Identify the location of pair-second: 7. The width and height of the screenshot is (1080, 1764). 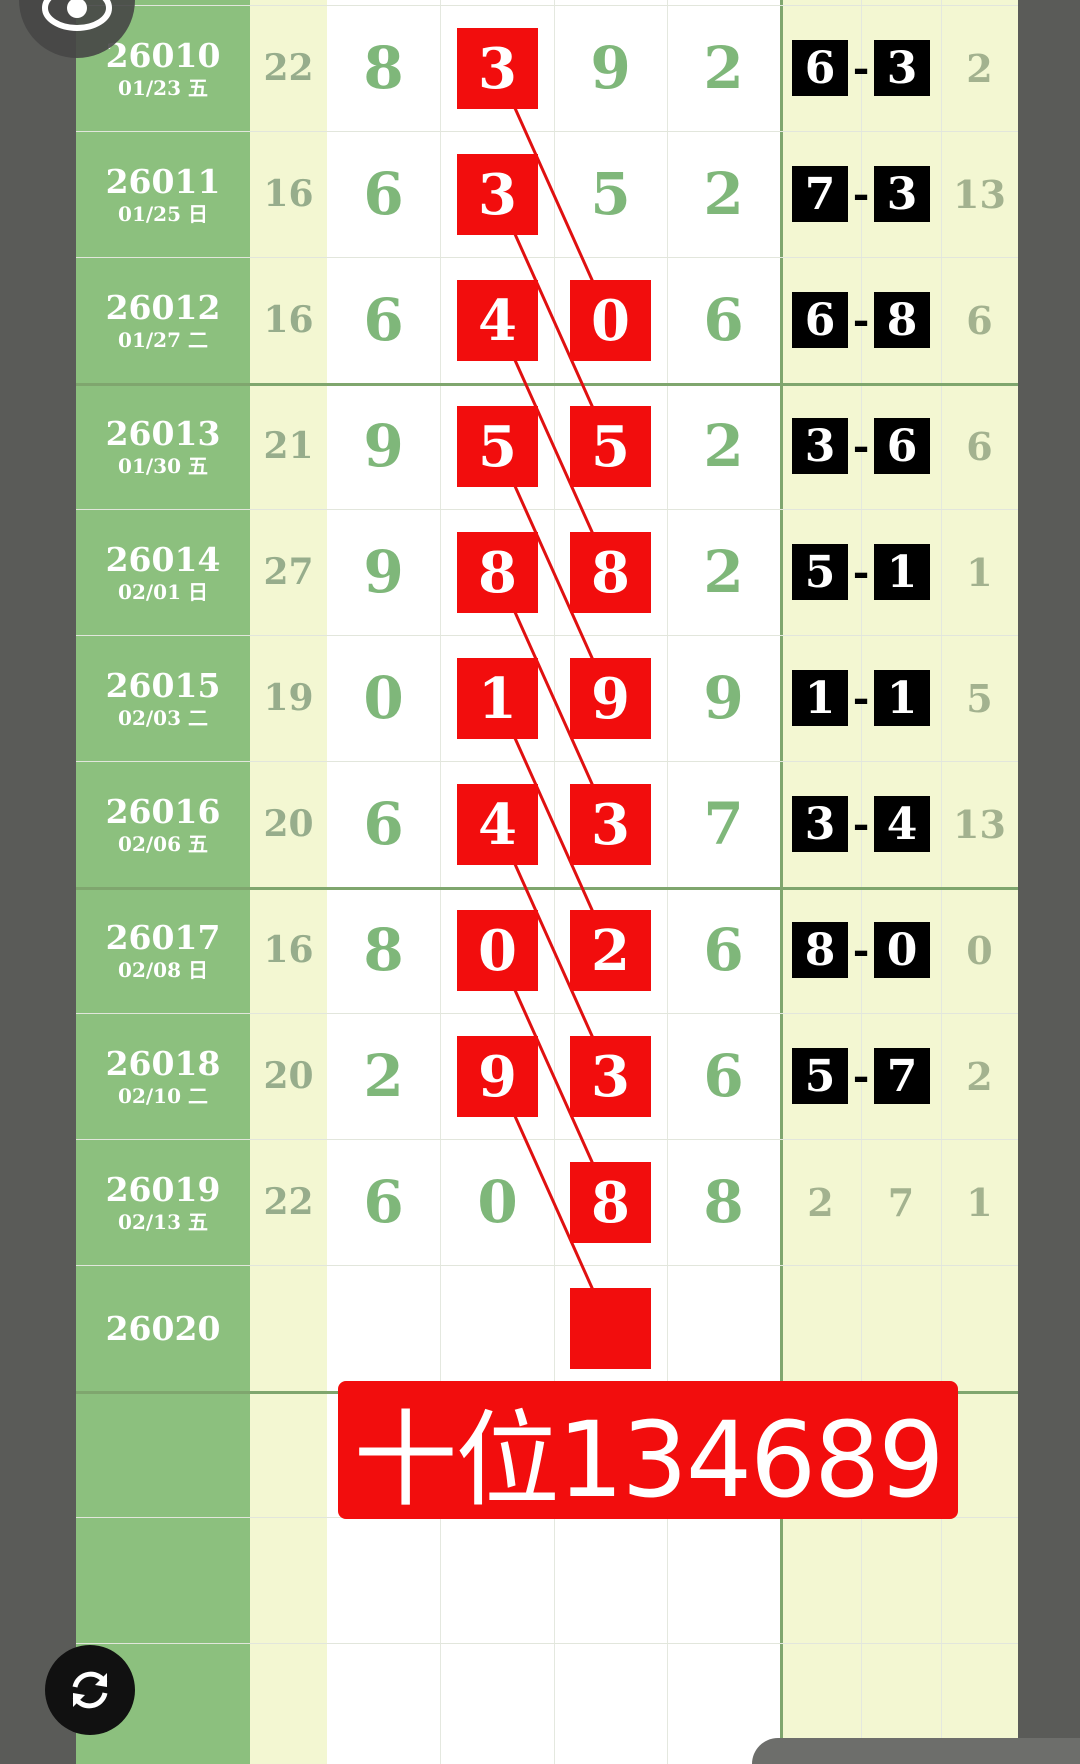
(902, 1076).